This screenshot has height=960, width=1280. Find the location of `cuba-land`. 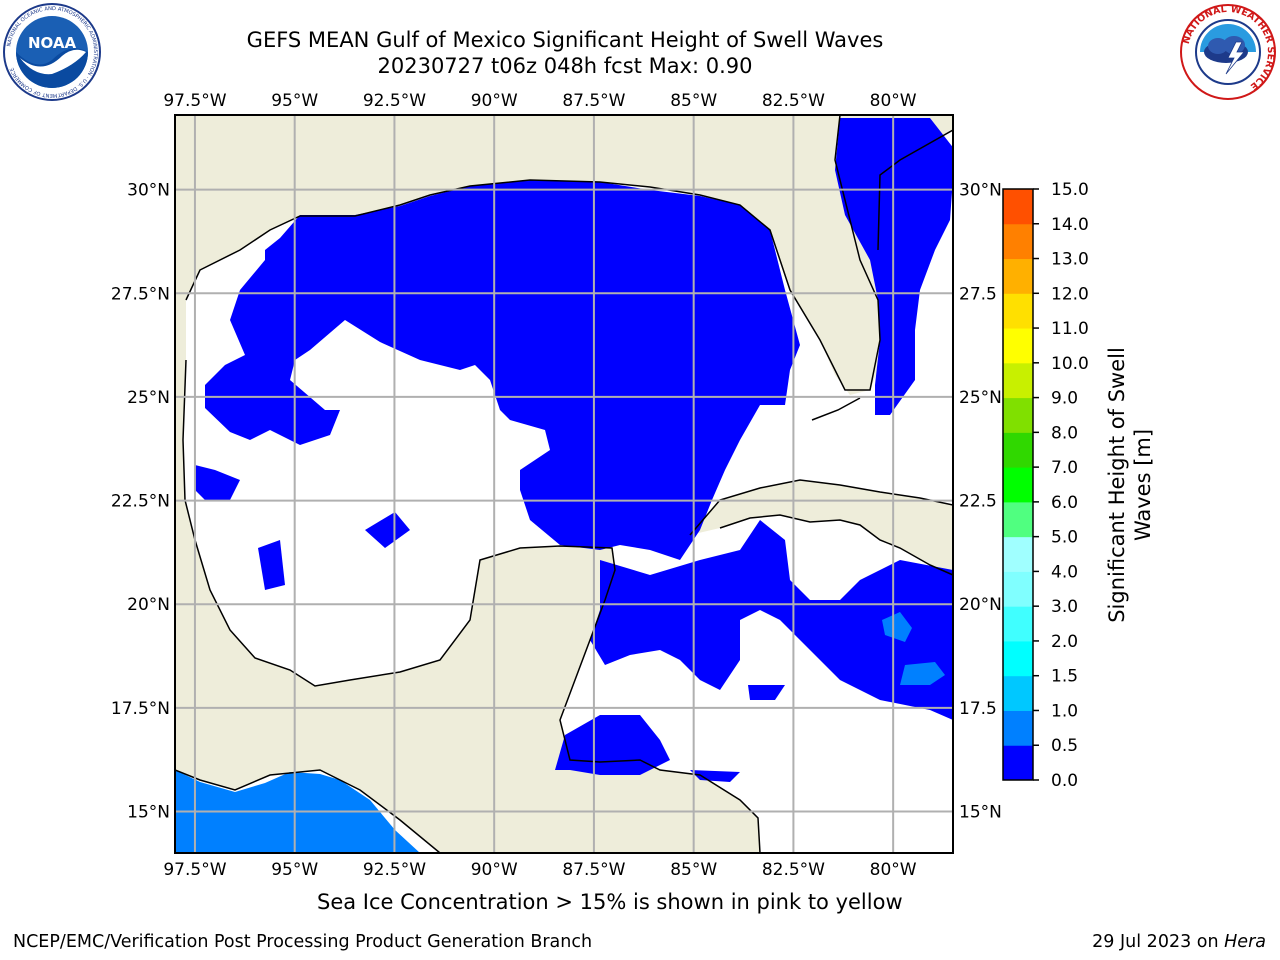

cuba-land is located at coordinates (821, 527).